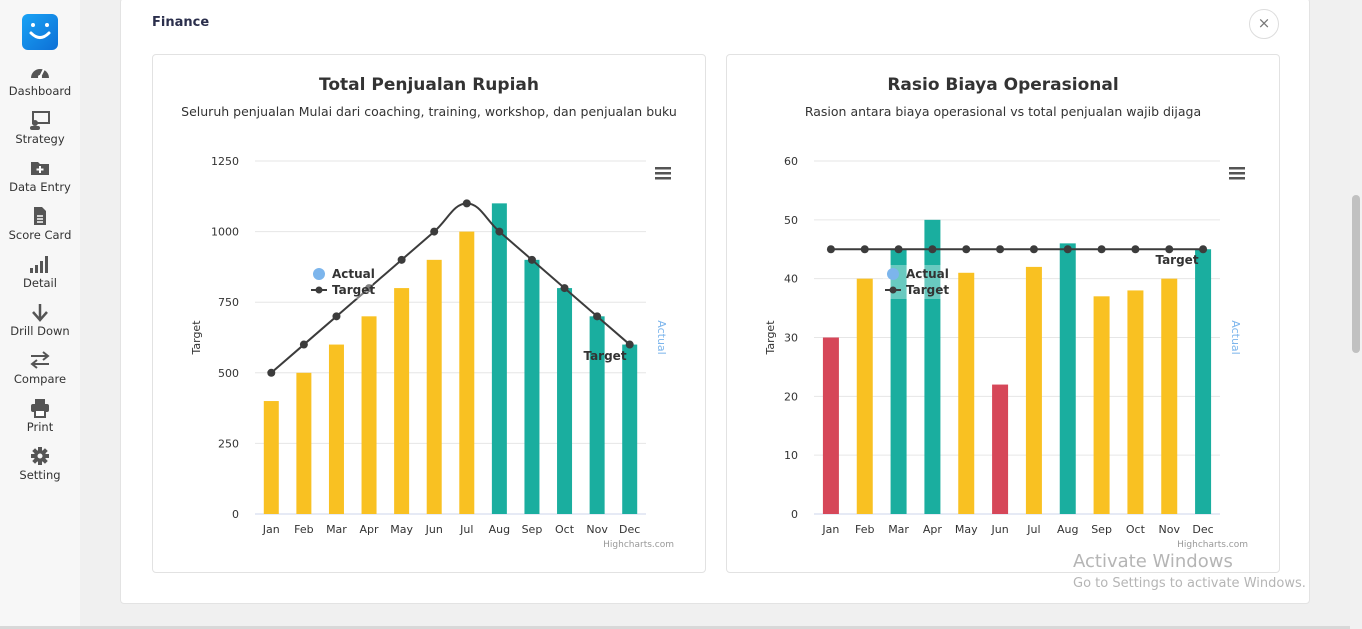 This screenshot has width=1362, height=629. What do you see at coordinates (40, 427) in the screenshot?
I see `nav-print-label: Print` at bounding box center [40, 427].